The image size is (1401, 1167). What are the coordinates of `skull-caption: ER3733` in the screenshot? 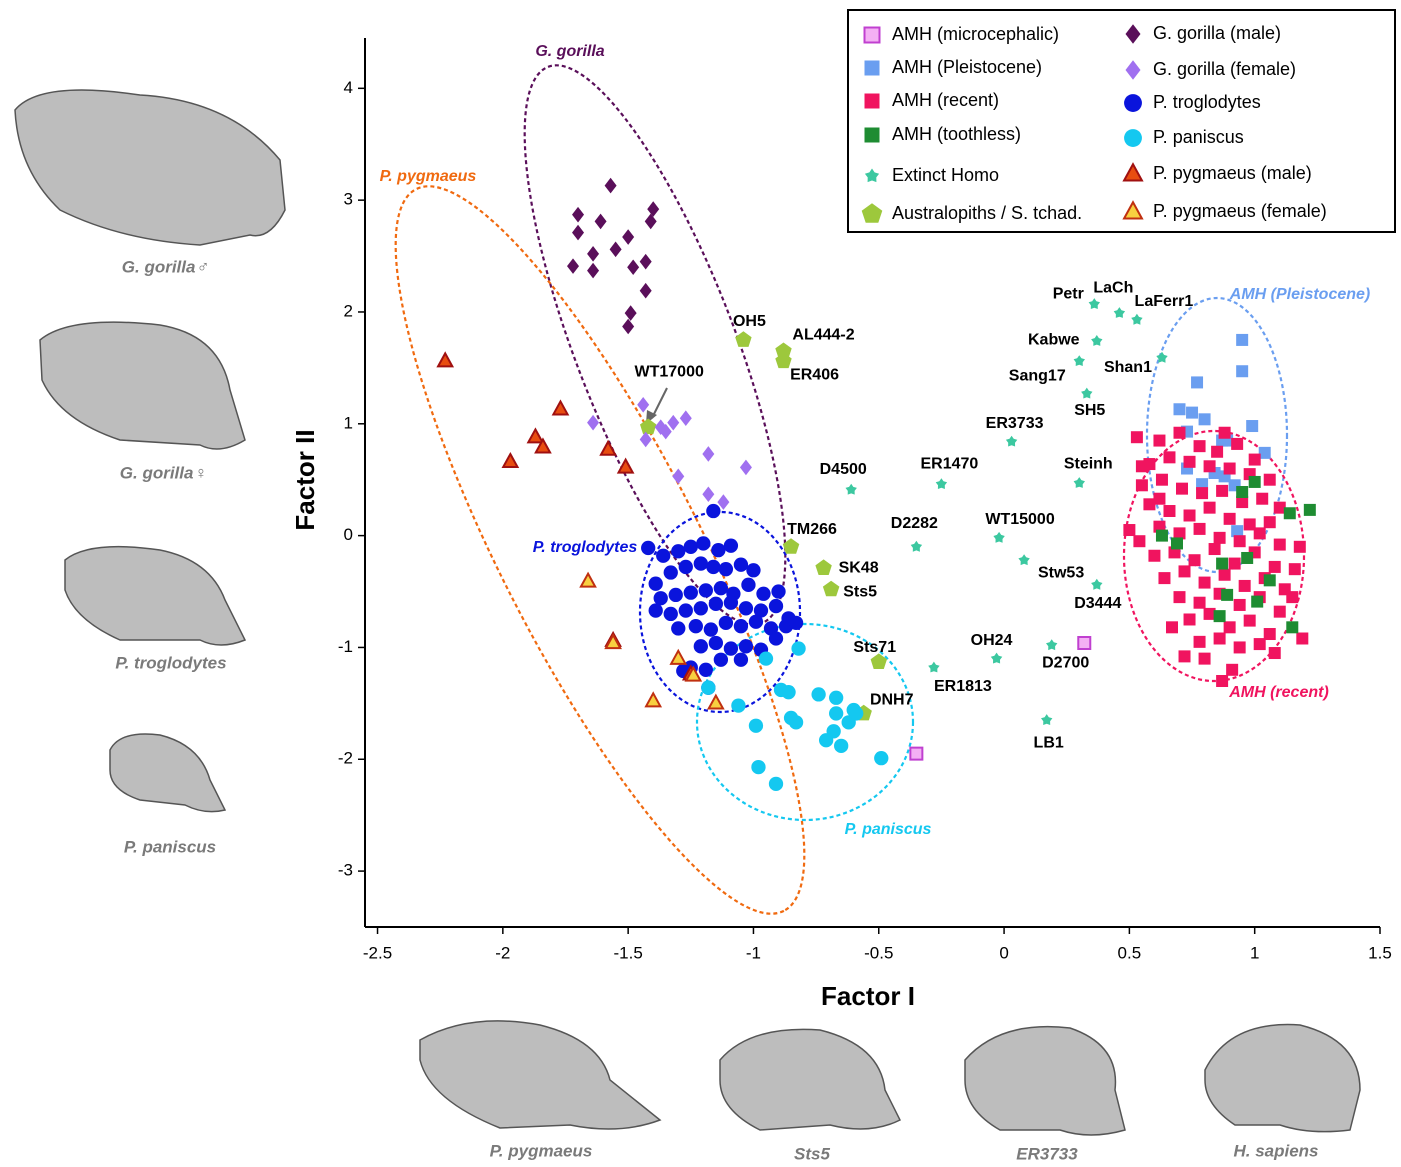 It's located at (1047, 1153).